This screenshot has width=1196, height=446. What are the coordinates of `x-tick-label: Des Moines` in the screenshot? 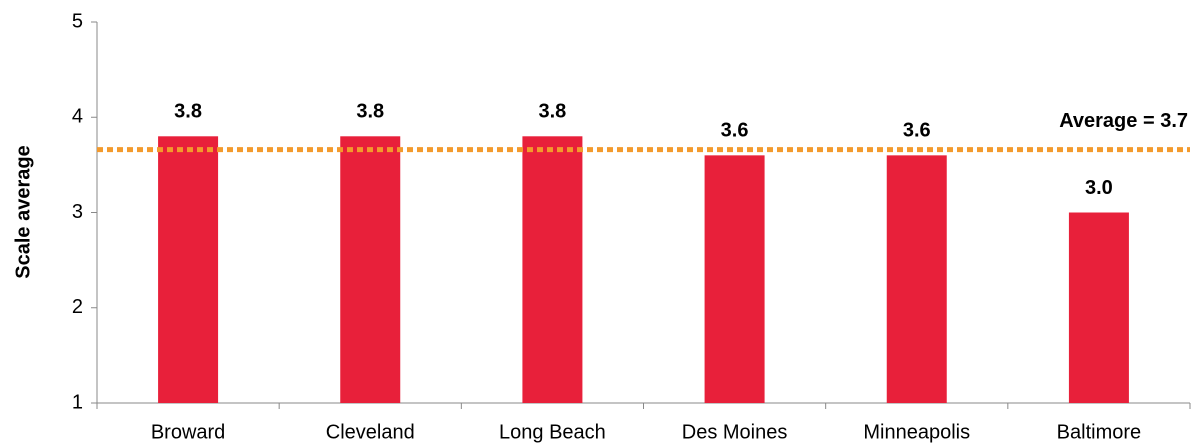 It's located at (735, 432).